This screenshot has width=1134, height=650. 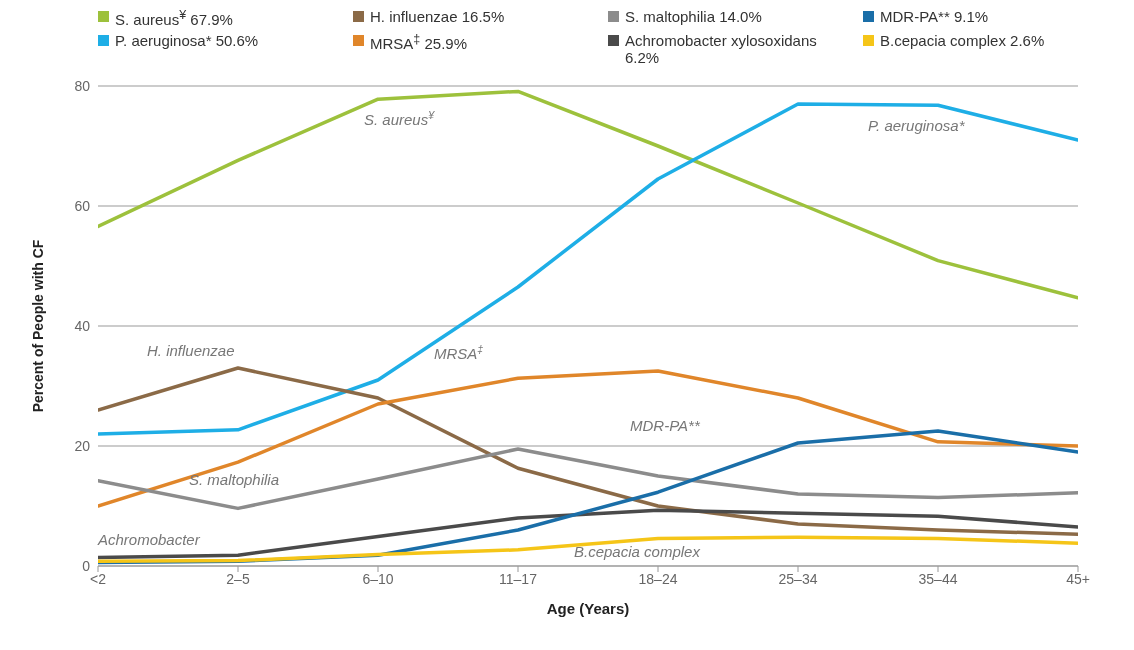 What do you see at coordinates (82, 205) in the screenshot?
I see `y-tick-label: 60` at bounding box center [82, 205].